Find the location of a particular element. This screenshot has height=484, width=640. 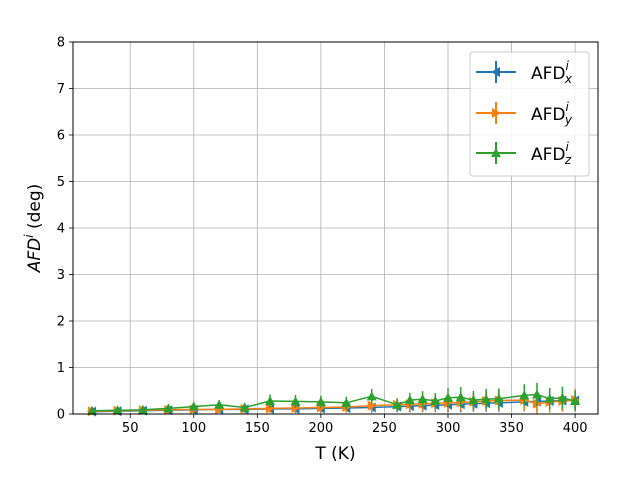

legend-label-z-sub: z is located at coordinates (568, 160).